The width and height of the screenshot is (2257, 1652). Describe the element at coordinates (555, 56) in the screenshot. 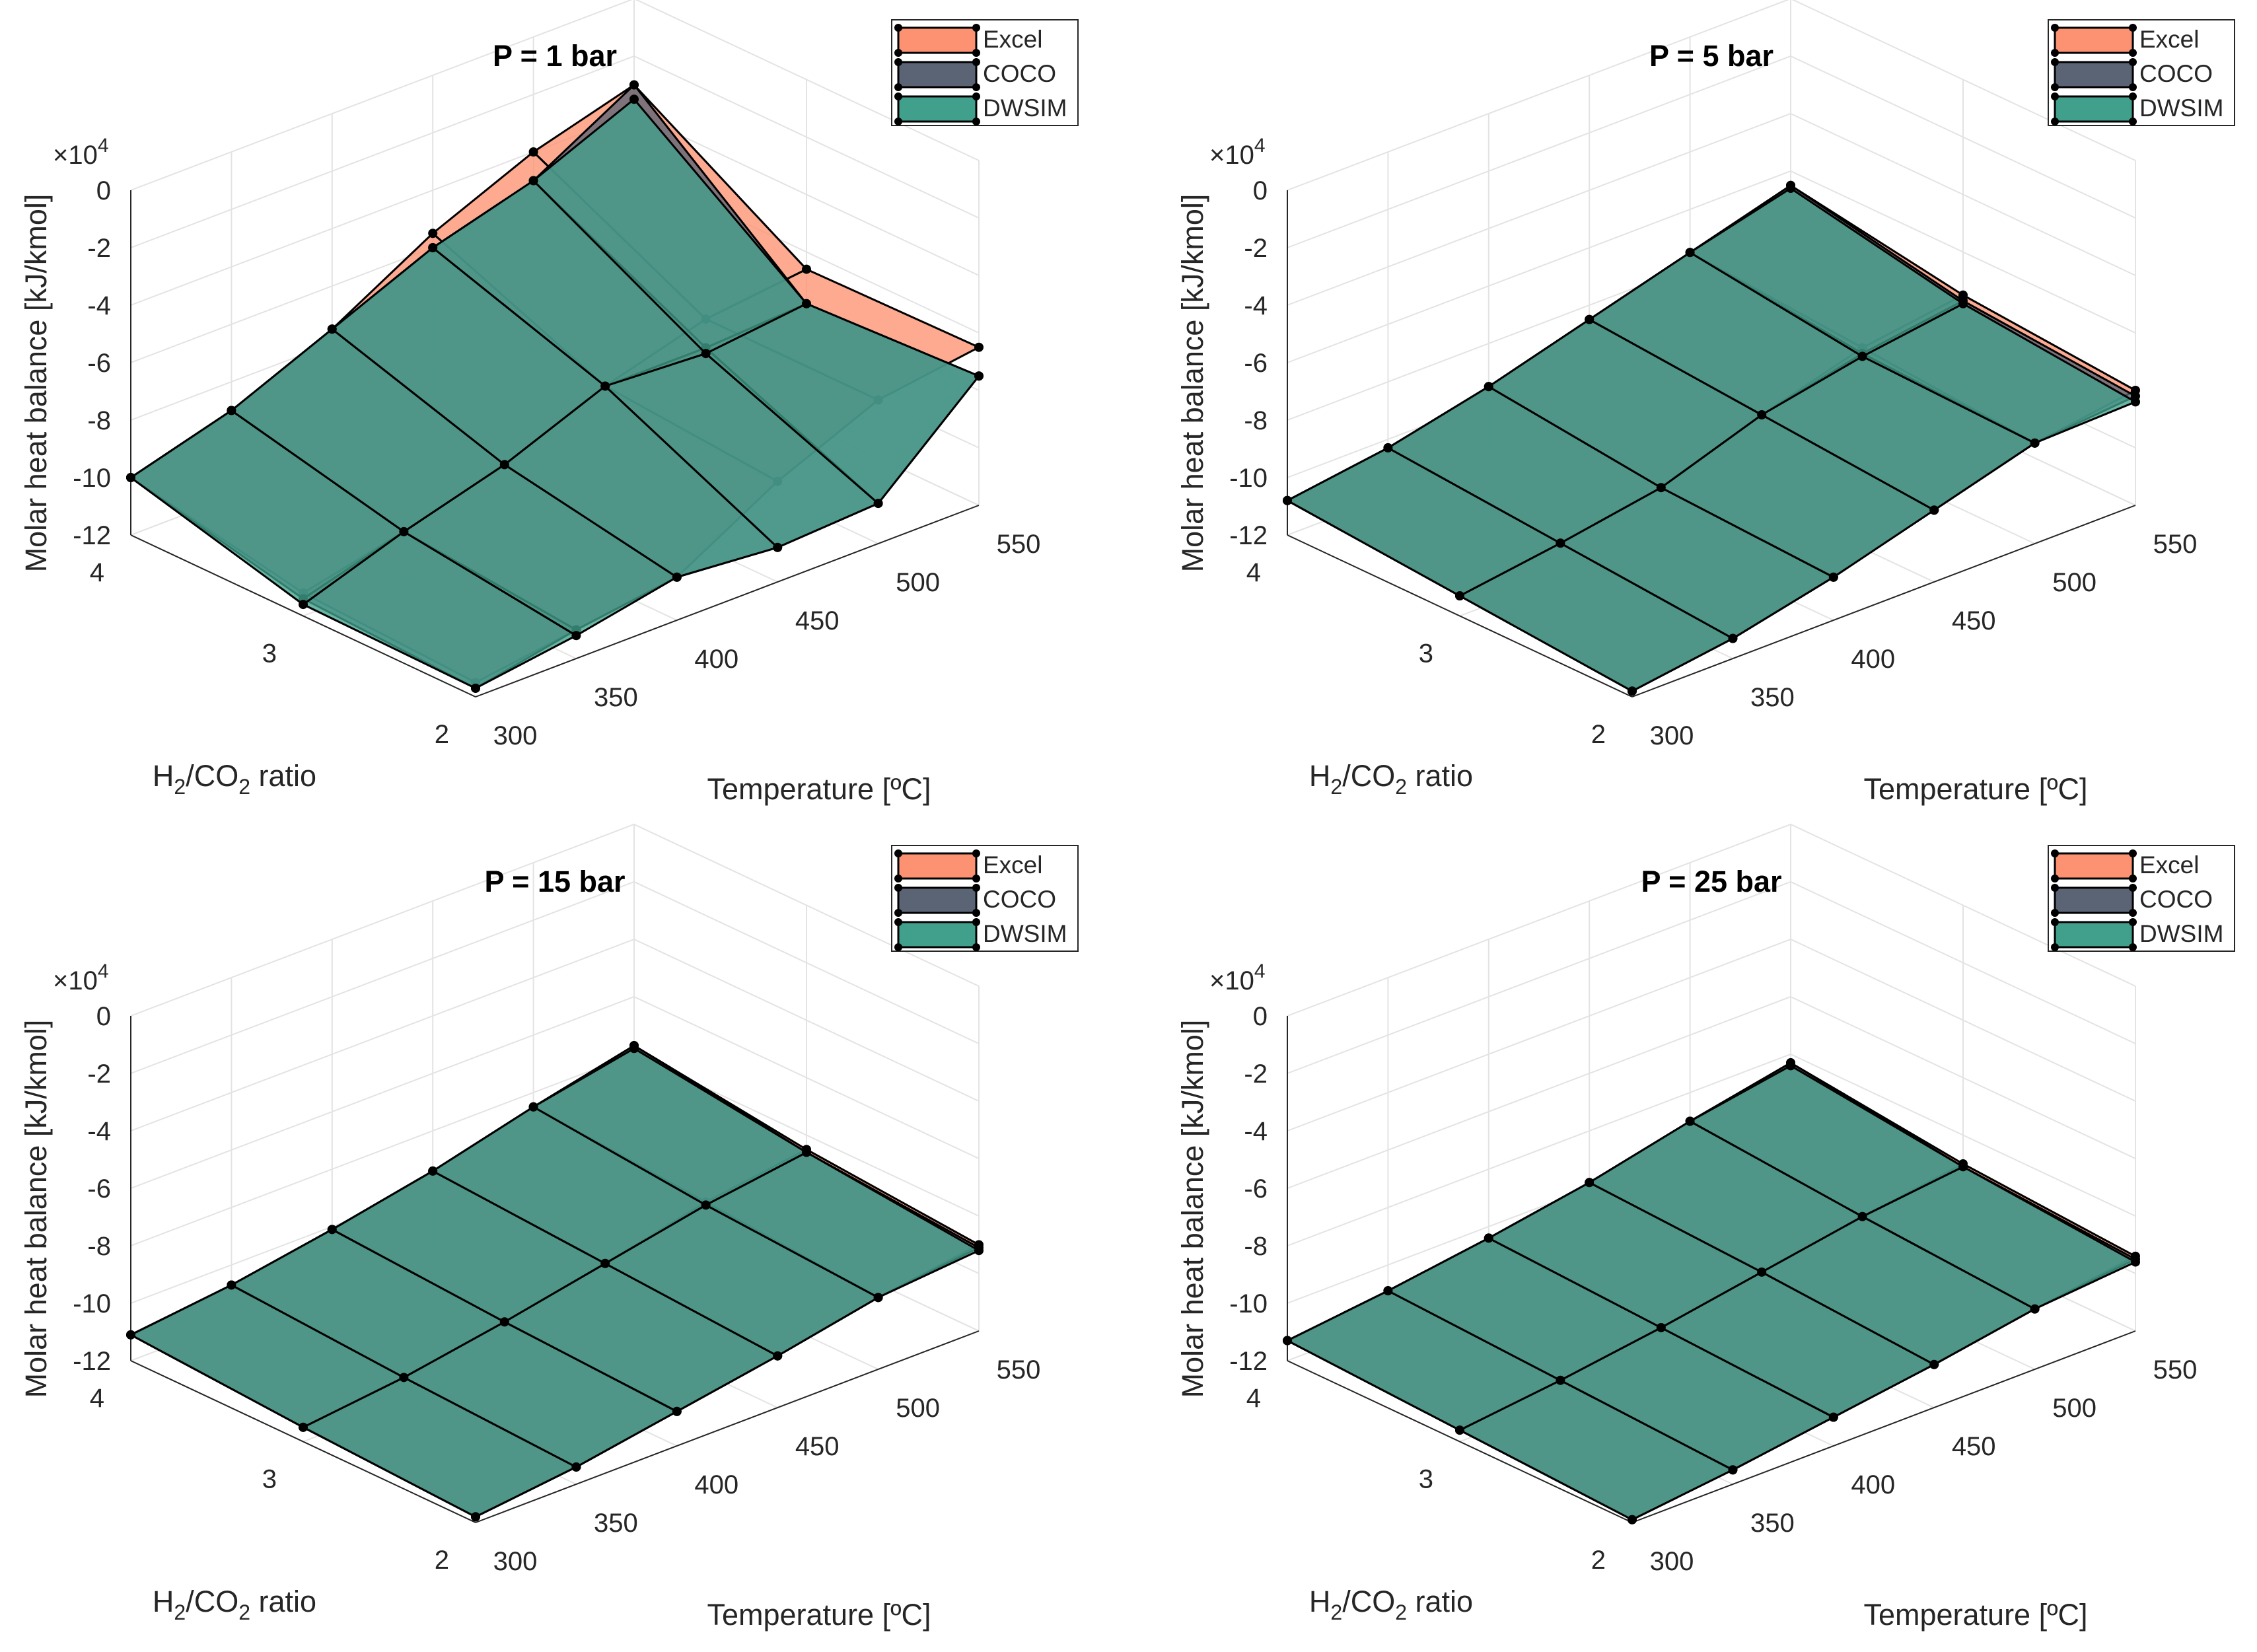

I see `chart-title: P = 1 bar` at that location.